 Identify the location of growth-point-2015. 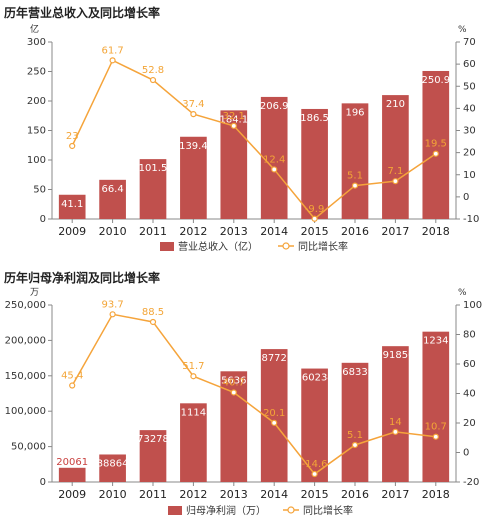
(314, 474).